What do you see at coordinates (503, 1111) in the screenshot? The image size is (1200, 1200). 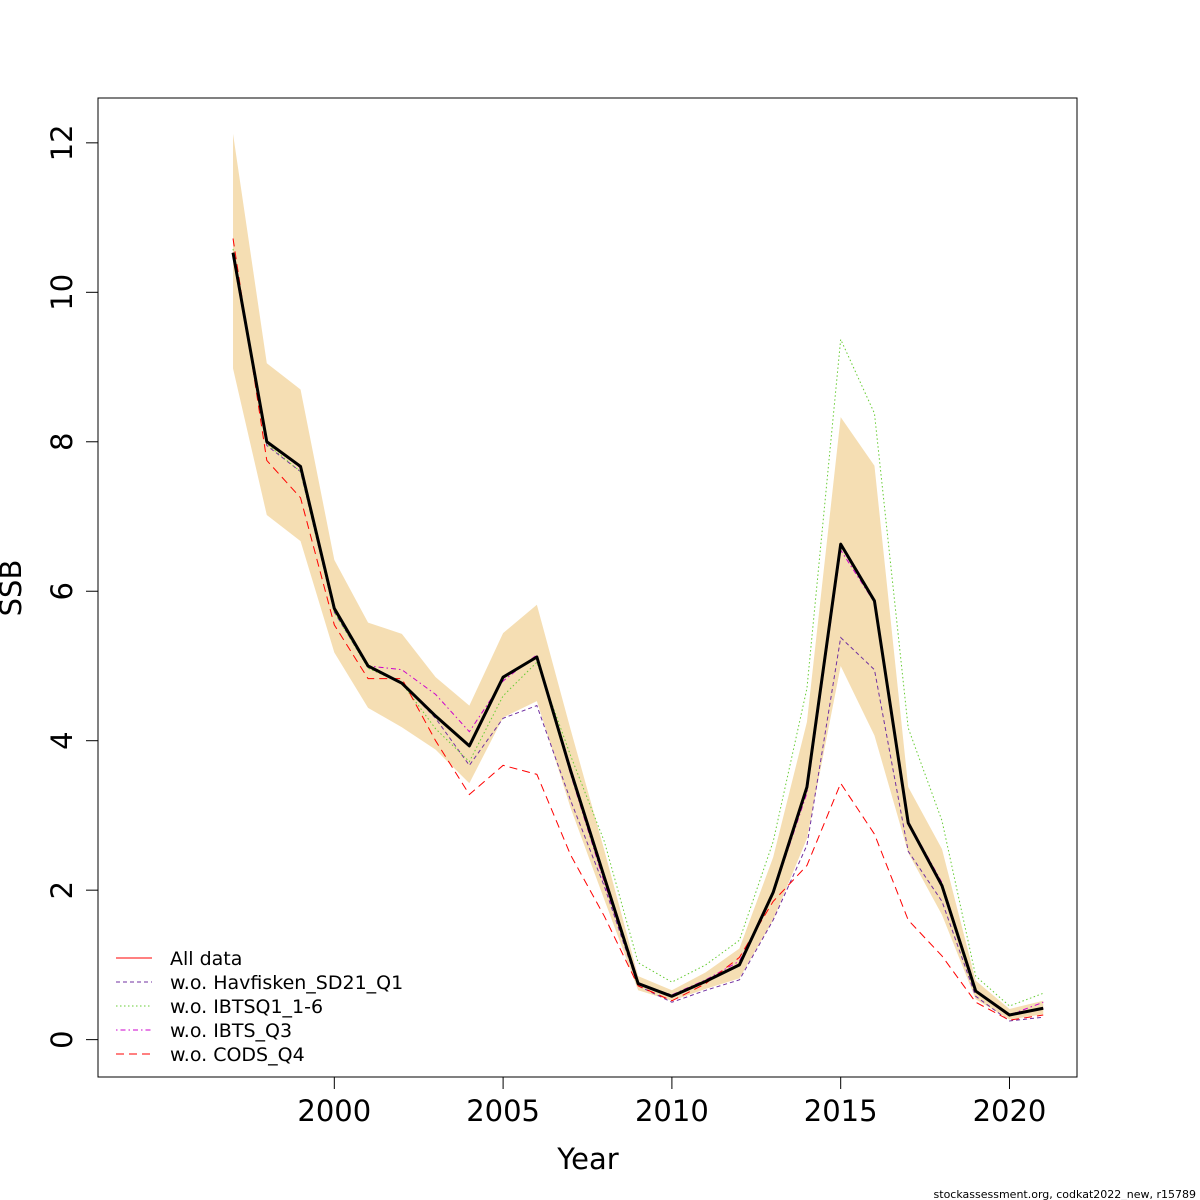 I see `x-tick-label: 2005` at bounding box center [503, 1111].